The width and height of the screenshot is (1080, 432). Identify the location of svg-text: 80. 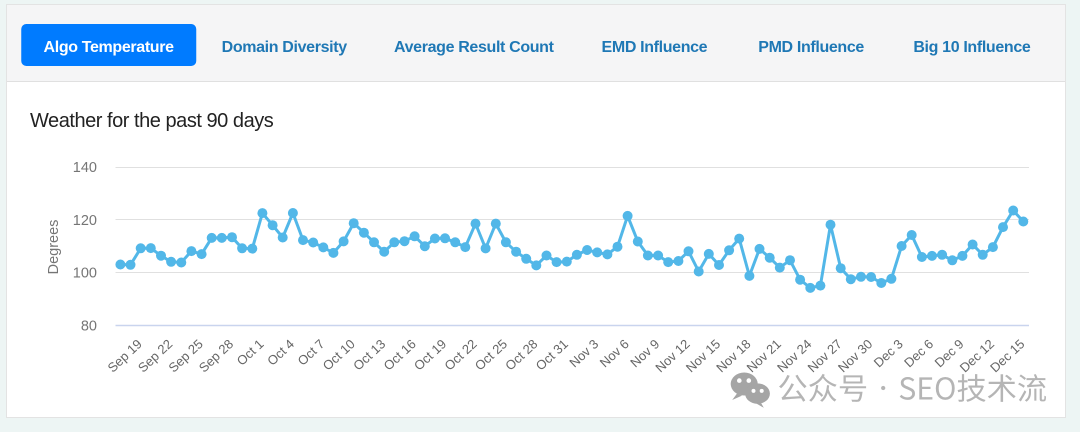
(89, 327).